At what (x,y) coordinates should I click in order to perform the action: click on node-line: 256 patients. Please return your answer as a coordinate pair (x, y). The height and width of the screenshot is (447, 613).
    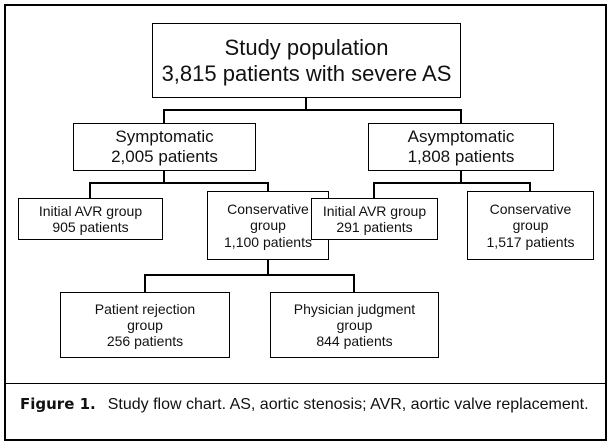
    Looking at the image, I should click on (145, 341).